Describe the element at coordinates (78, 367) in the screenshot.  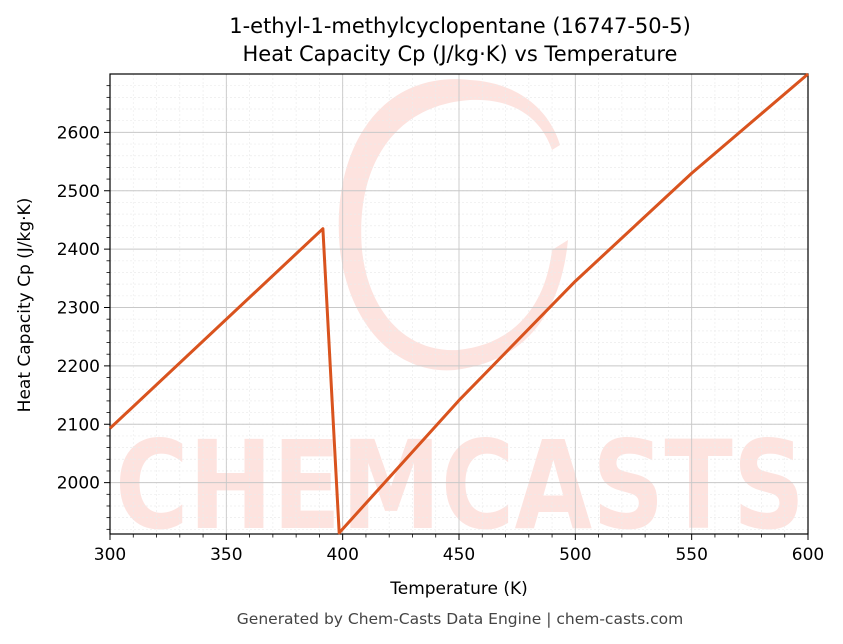
I see `y-tick-label: 2200` at that location.